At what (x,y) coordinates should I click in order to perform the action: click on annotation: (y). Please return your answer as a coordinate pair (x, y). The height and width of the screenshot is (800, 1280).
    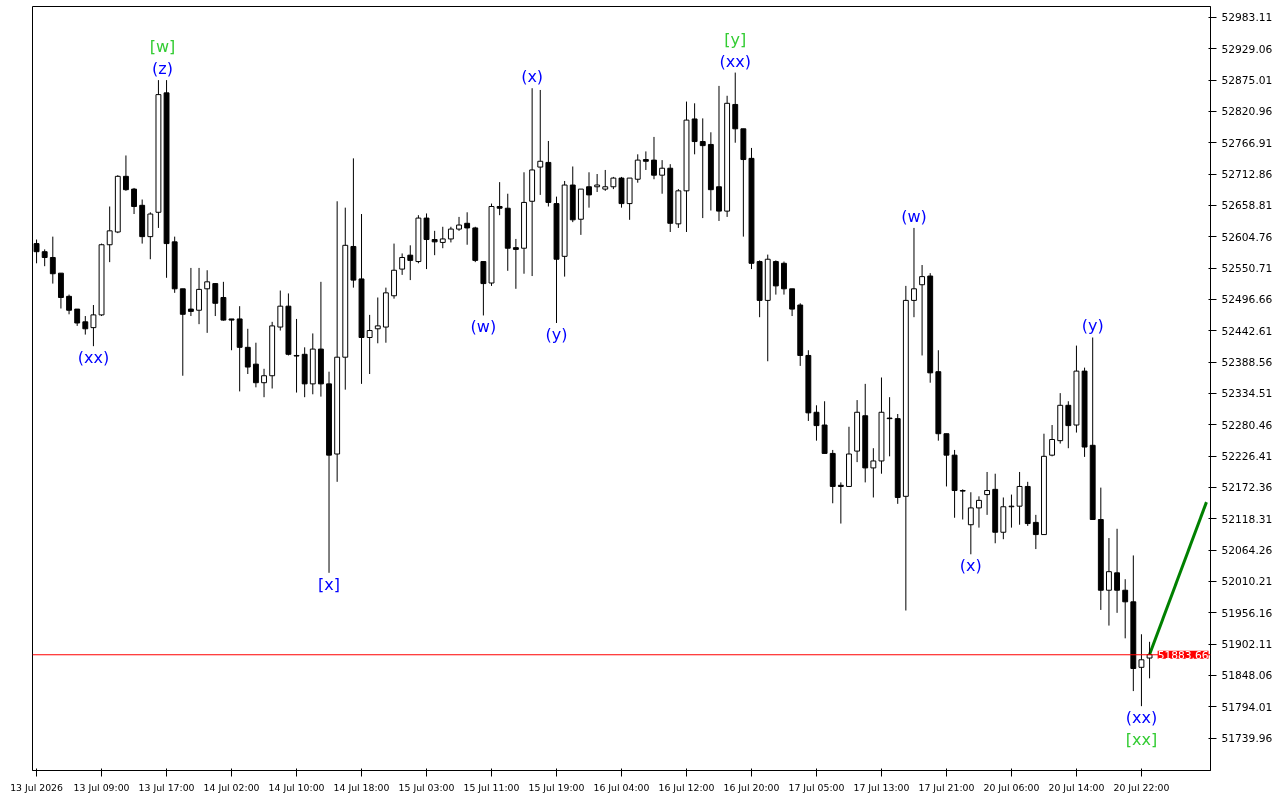
    Looking at the image, I should click on (556, 334).